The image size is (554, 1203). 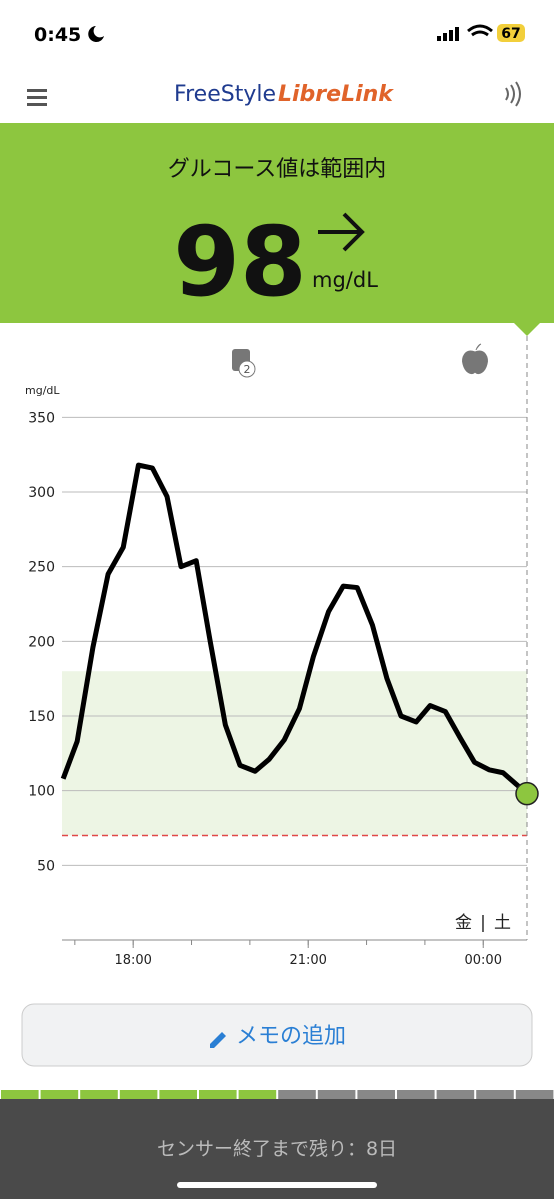 I want to click on note-badge, so click(x=247, y=369).